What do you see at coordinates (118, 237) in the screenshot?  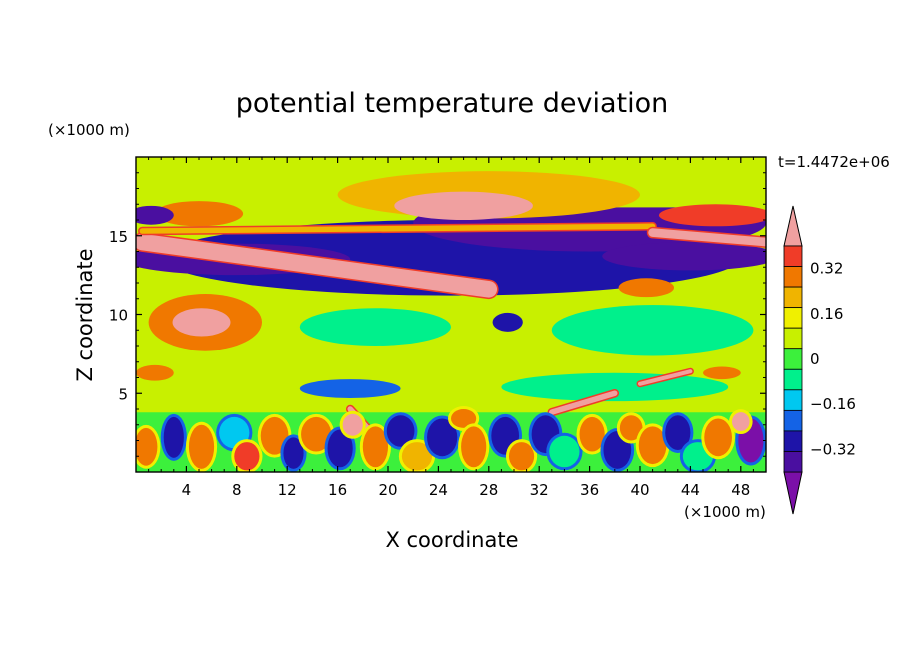 I see `y-tick-label: 15` at bounding box center [118, 237].